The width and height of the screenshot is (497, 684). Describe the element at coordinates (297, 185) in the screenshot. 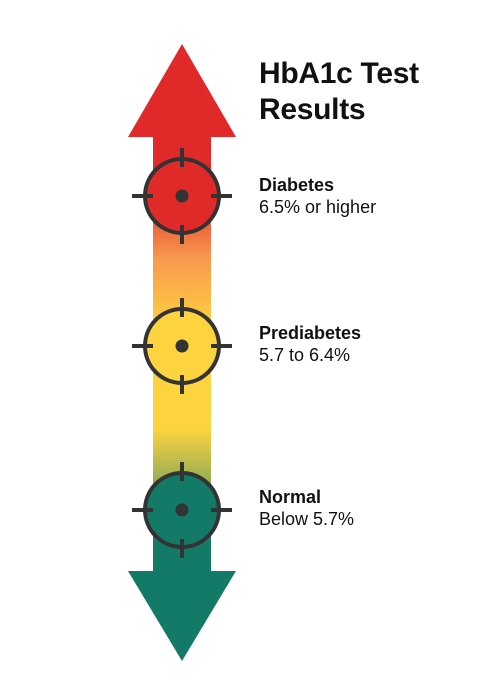

I see `level-name: Diabetes` at that location.